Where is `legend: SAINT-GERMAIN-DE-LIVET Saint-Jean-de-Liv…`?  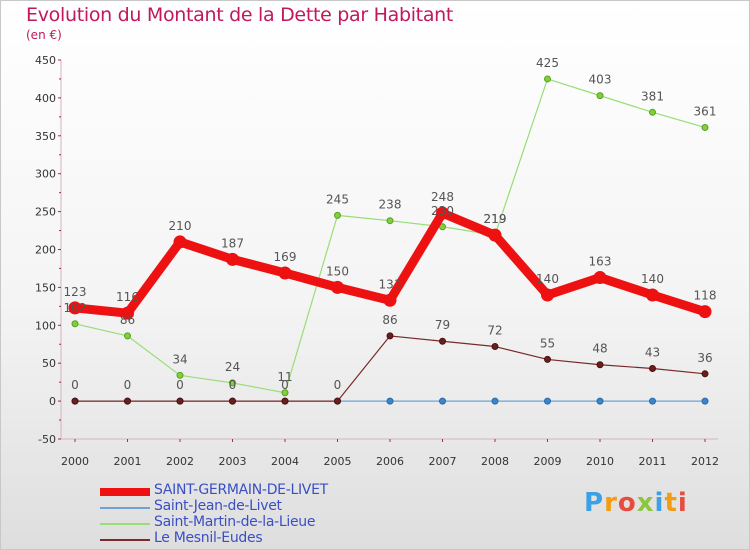 legend: SAINT-GERMAIN-DE-LIVET Saint-Jean-de-Liv… is located at coordinates (265, 515).